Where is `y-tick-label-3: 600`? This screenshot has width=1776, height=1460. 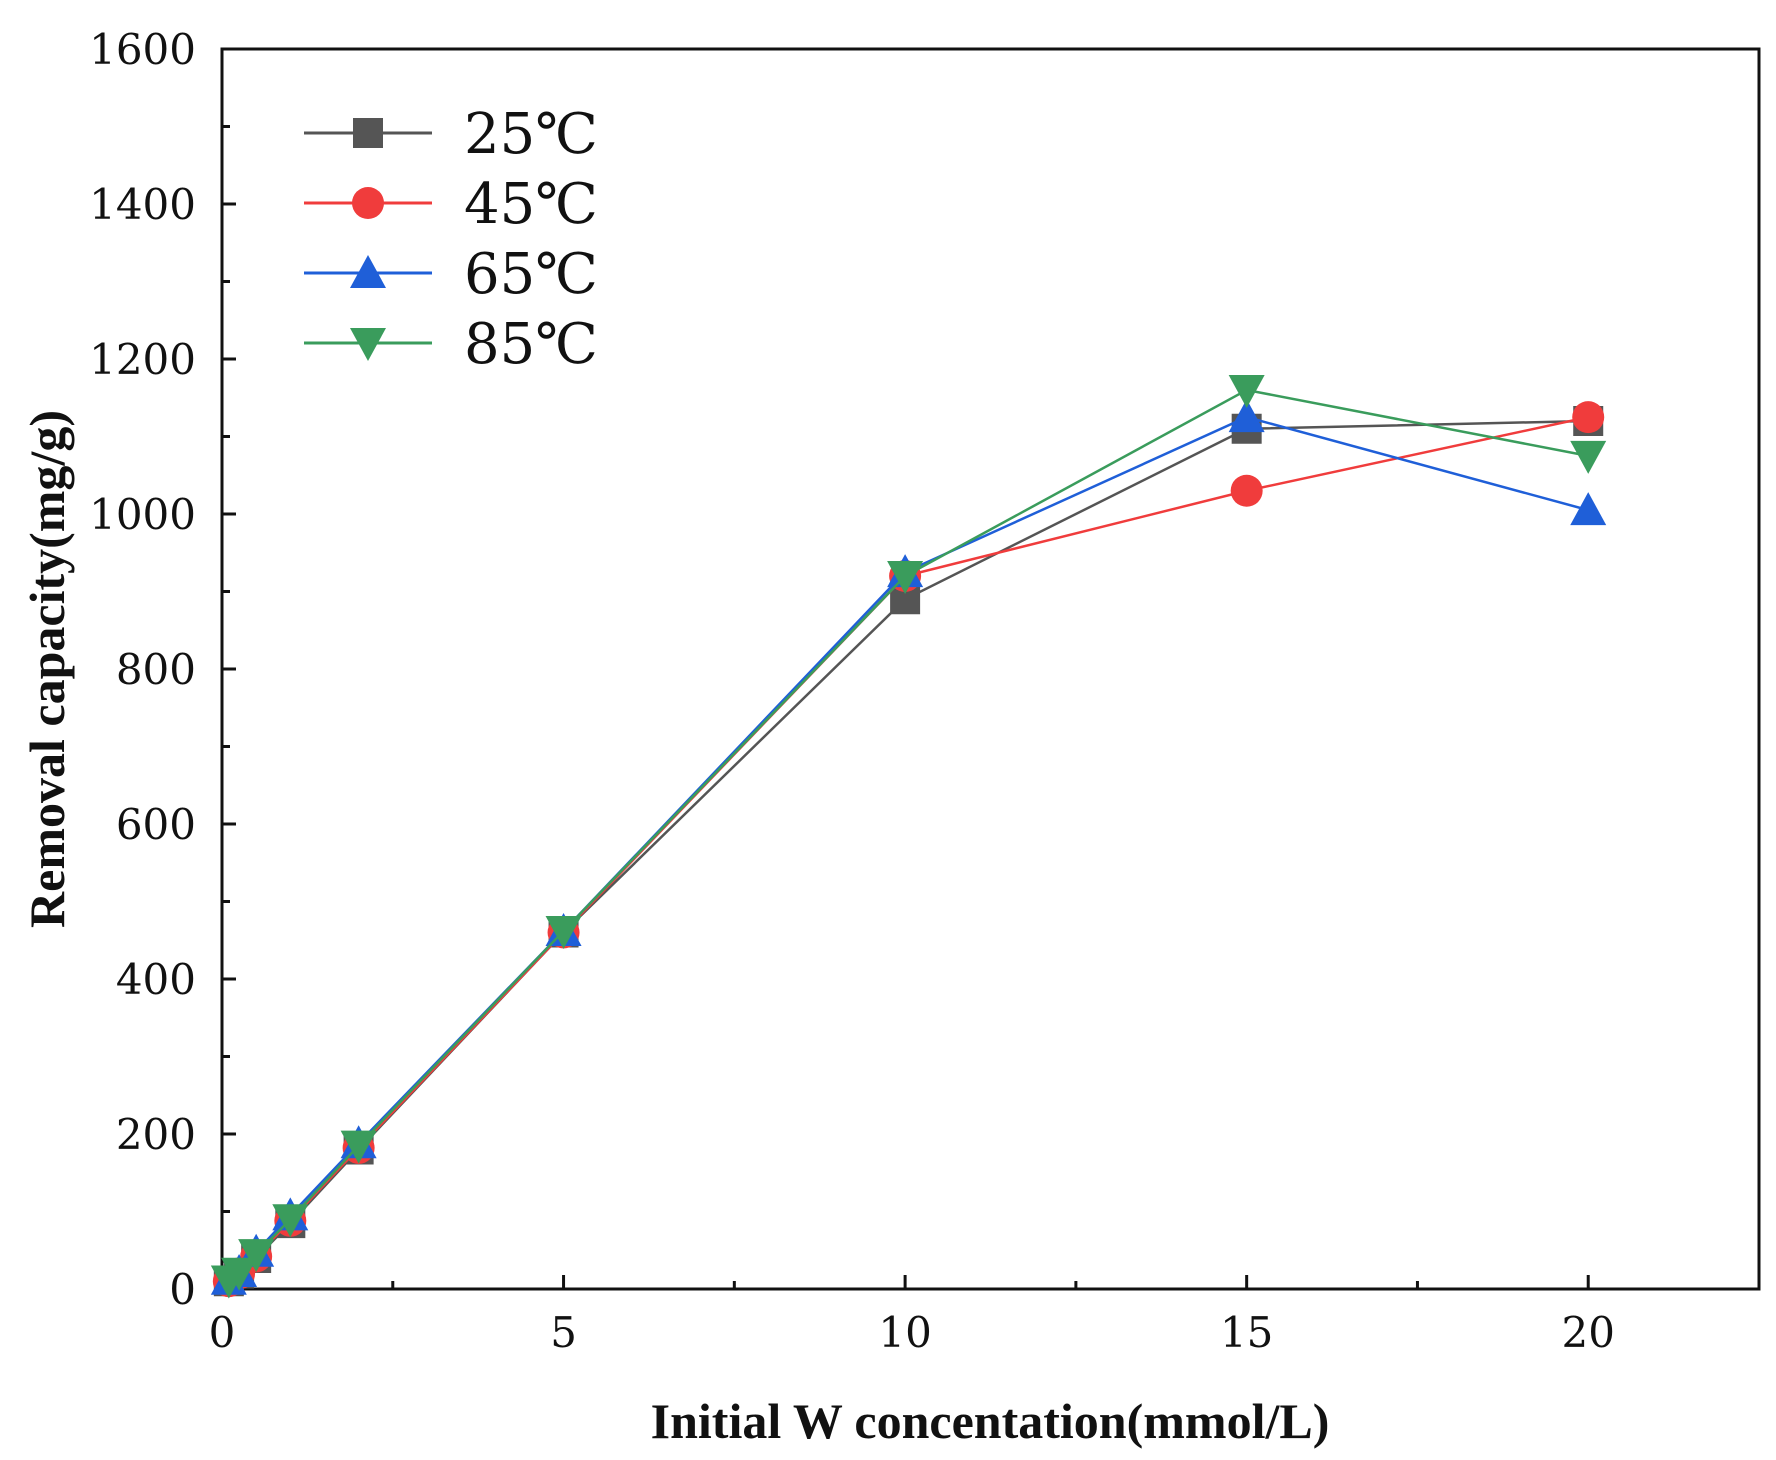
y-tick-label-3: 600 is located at coordinates (156, 824).